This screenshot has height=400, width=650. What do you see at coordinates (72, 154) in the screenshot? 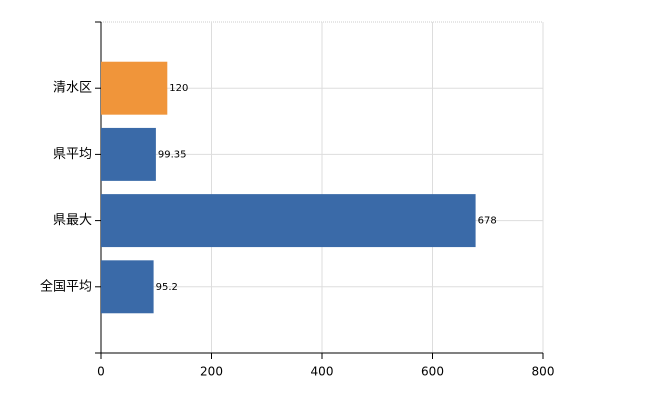
I see `y-tick-label: 県平均` at bounding box center [72, 154].